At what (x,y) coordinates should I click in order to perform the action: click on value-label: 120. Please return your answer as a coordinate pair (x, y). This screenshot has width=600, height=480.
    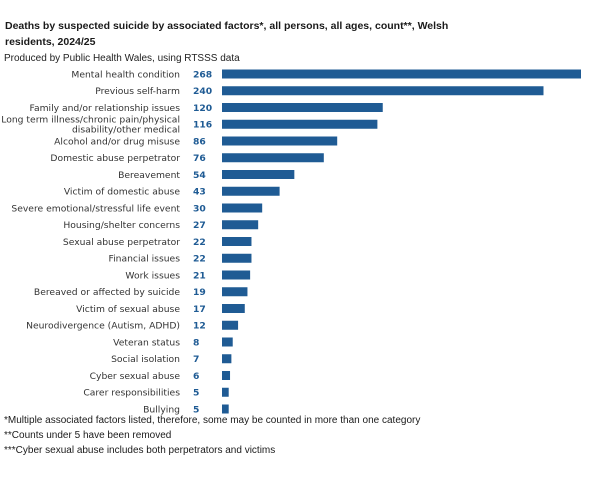
    Looking at the image, I should click on (202, 108).